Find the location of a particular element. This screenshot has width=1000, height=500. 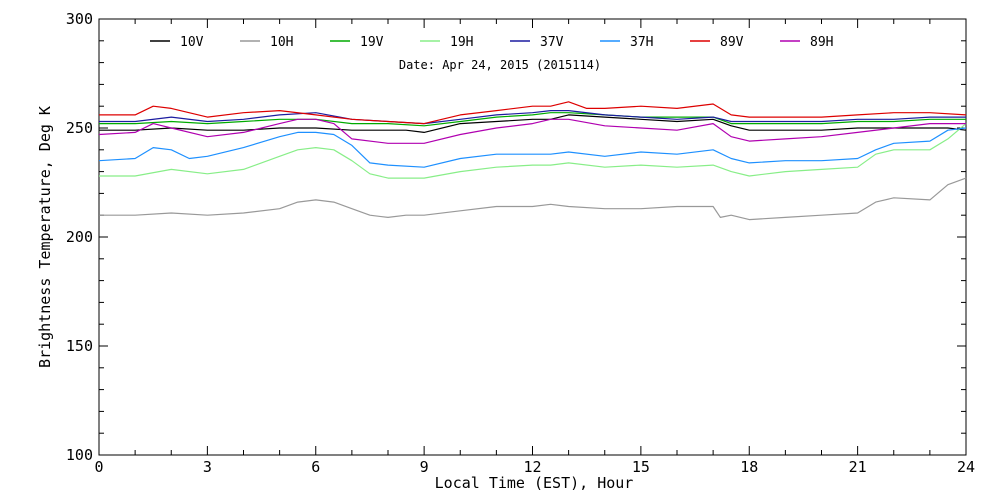

series-line-19h is located at coordinates (533, 151).